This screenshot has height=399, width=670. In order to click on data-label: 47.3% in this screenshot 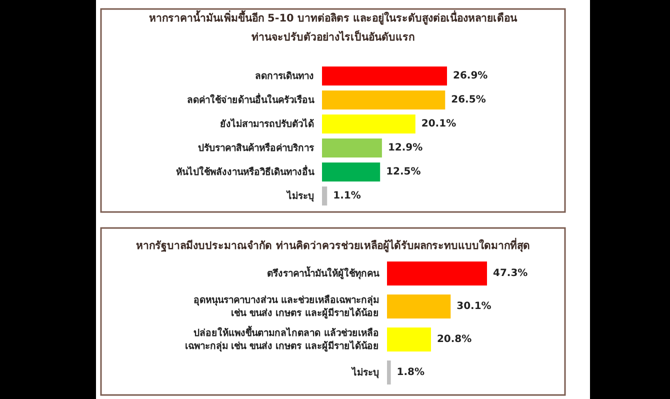, I will do `click(510, 274)`.